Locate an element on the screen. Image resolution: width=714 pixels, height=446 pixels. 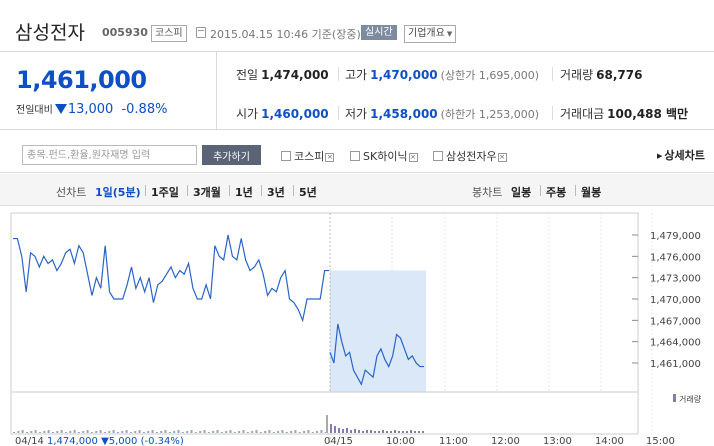
down-arrow-icon is located at coordinates (60, 109).